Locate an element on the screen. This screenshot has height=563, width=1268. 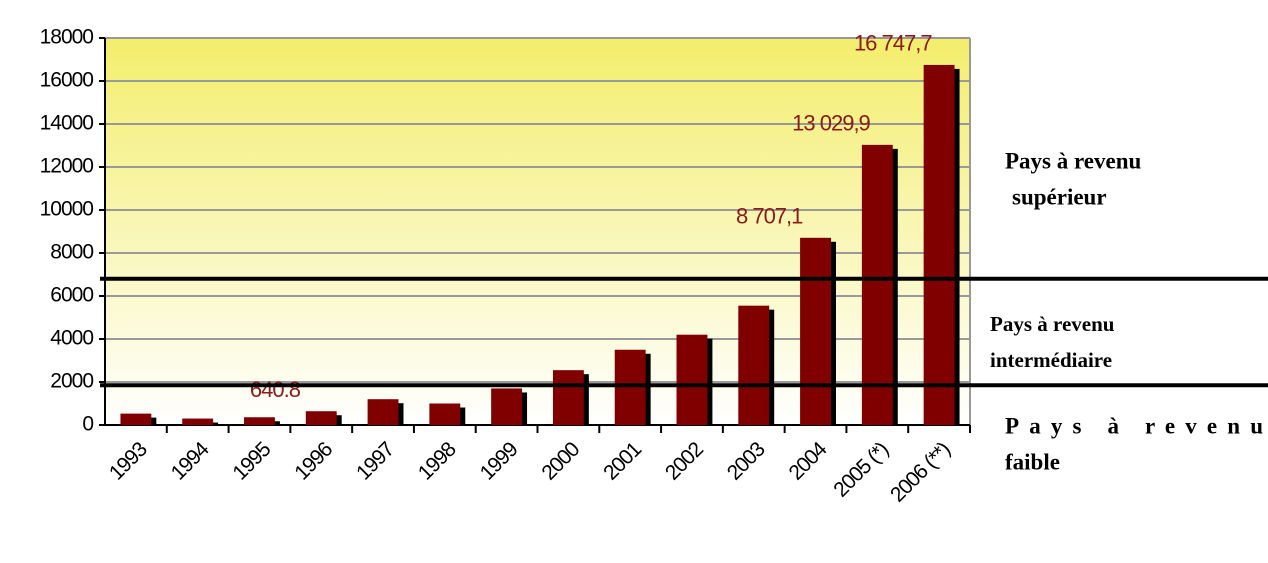
x-tick-label: 1998 is located at coordinates (437, 461).